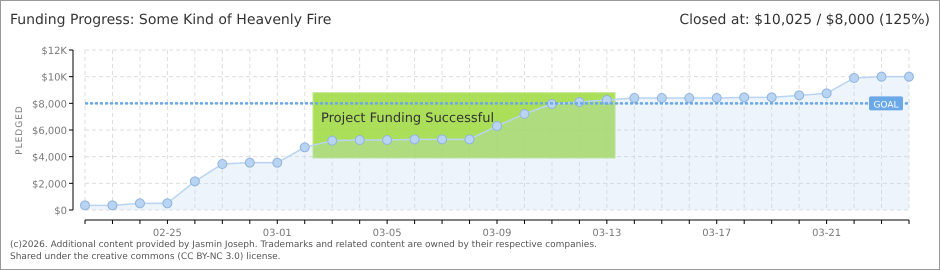 The width and height of the screenshot is (940, 270). Describe the element at coordinates (303, 245) in the screenshot. I see `text: (c)2026. Additional content provided by Jasmin Joseph. Trademarks and related content are owned by their respective companies.` at that location.